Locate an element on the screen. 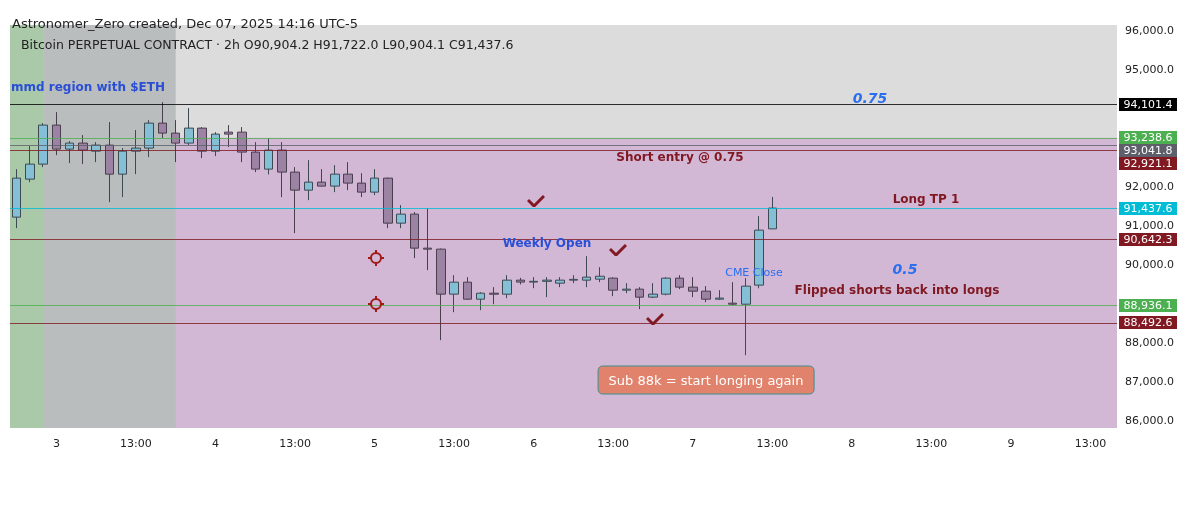 The width and height of the screenshot is (1200, 517). y-tick-label: 88,000.0 is located at coordinates (1149, 342).